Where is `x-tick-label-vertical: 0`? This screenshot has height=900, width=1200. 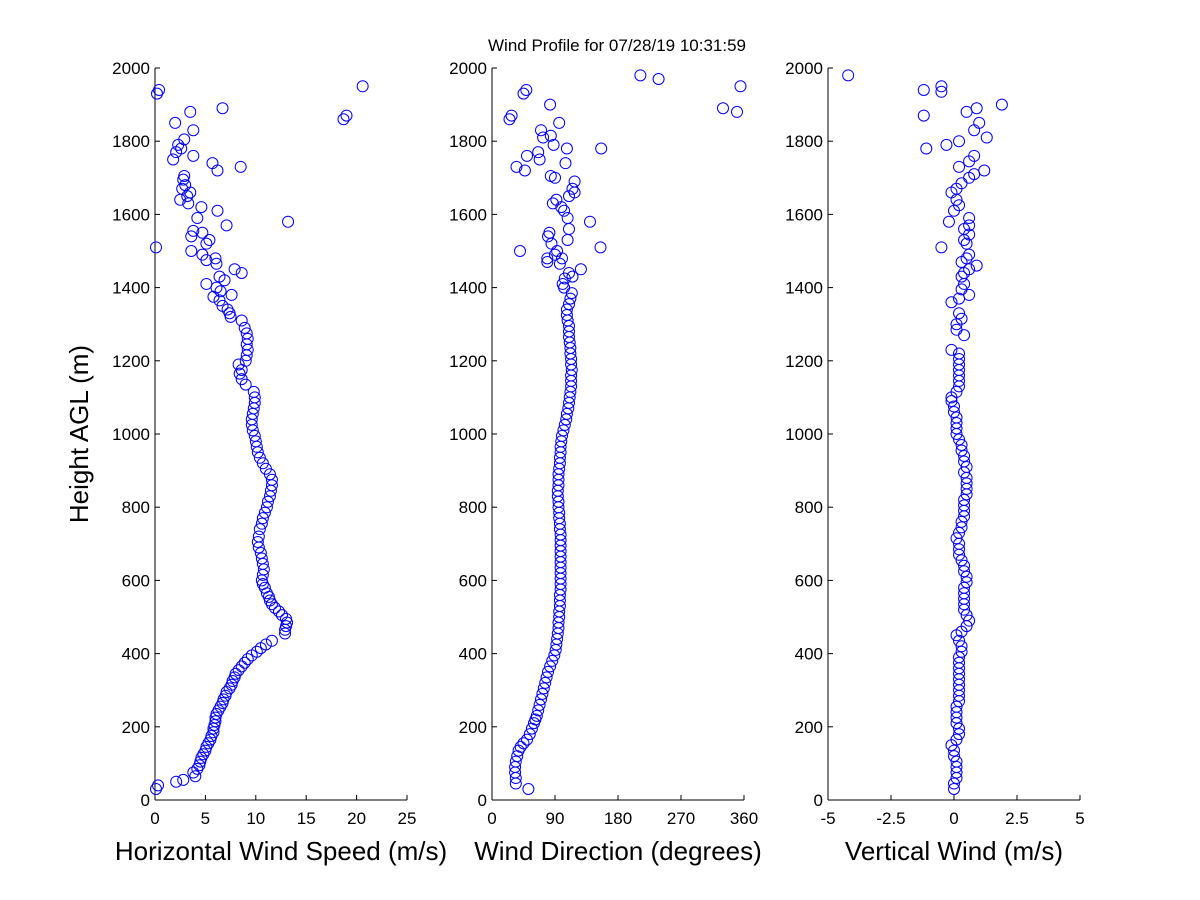
x-tick-label-vertical: 0 is located at coordinates (953, 818).